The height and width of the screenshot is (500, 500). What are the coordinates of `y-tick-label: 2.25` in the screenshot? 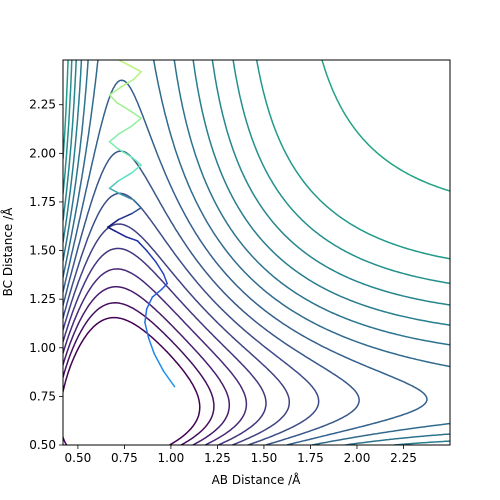 It's located at (42, 105).